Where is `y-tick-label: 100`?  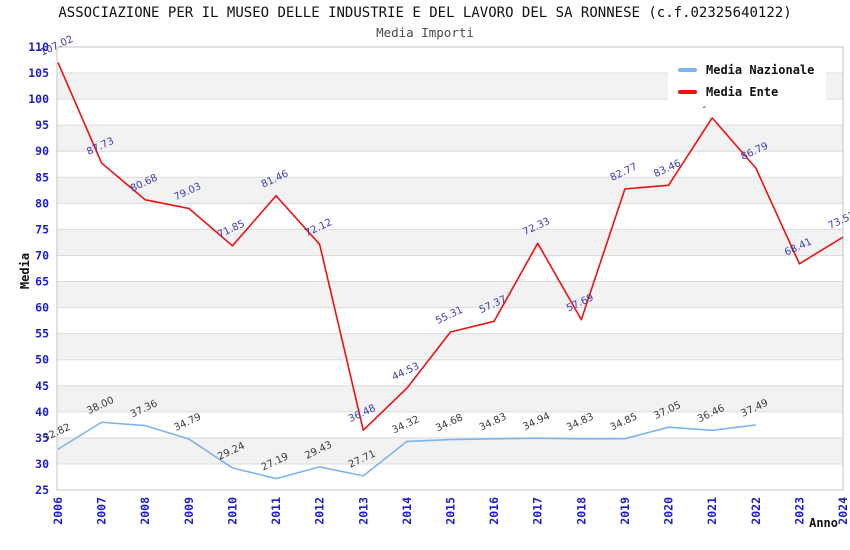
y-tick-label: 100 is located at coordinates (38, 99).